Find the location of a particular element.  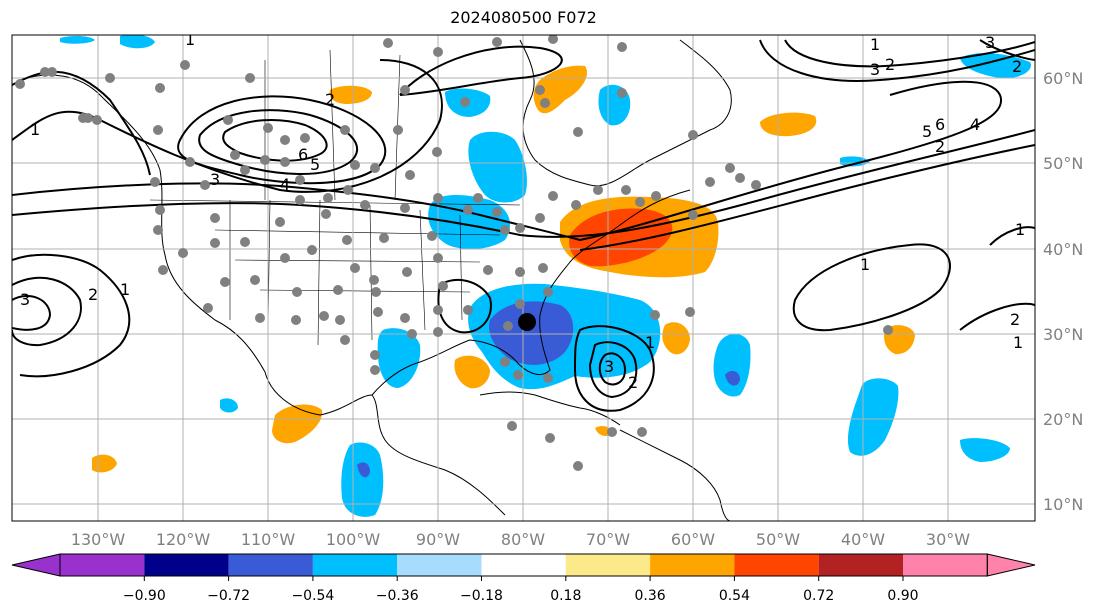

lon-label: 80°W is located at coordinates (523, 539).